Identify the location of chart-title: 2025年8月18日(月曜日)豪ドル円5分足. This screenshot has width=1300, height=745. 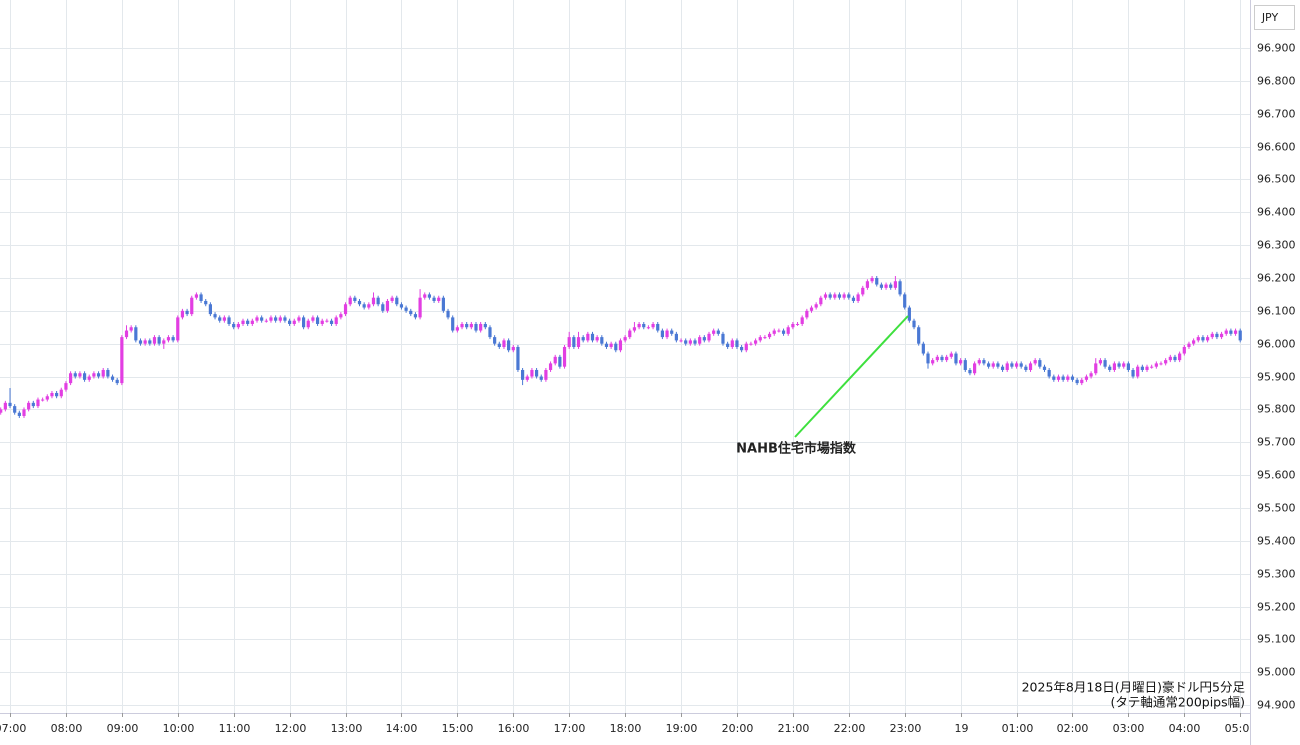
(1134, 687).